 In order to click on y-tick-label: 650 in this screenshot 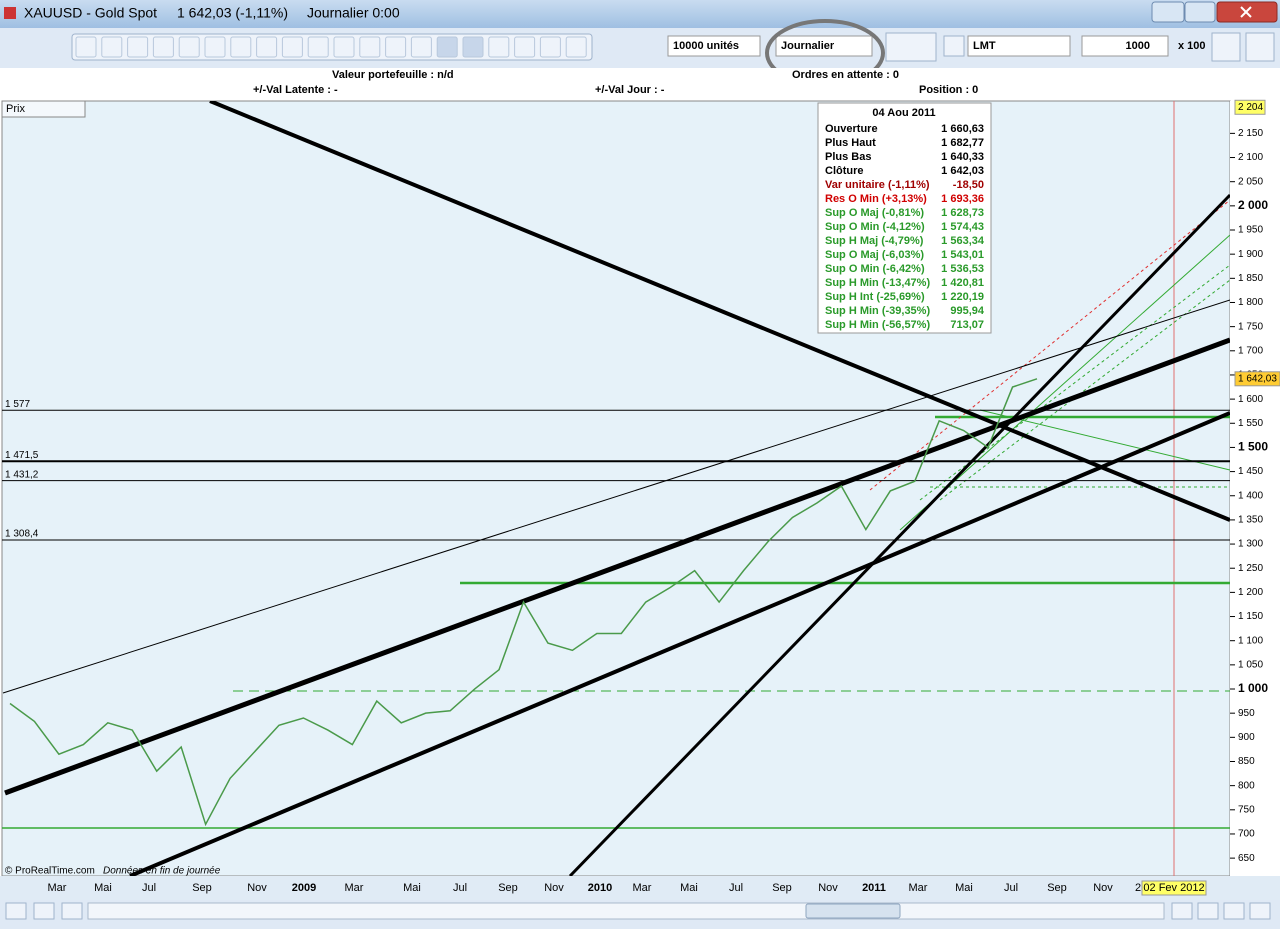, I will do `click(1246, 858)`.